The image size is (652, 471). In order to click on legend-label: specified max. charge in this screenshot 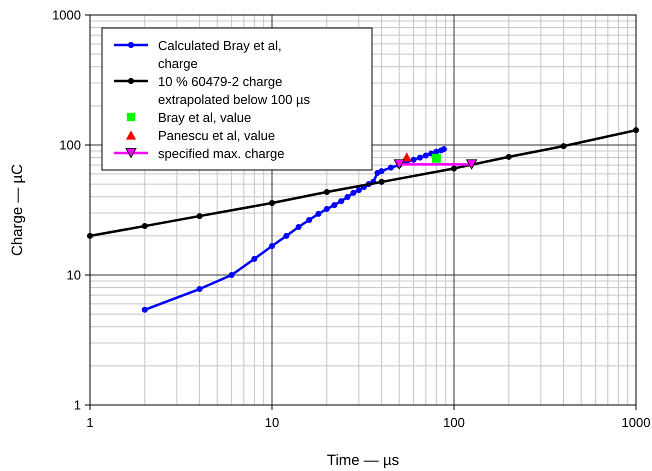, I will do `click(221, 153)`.